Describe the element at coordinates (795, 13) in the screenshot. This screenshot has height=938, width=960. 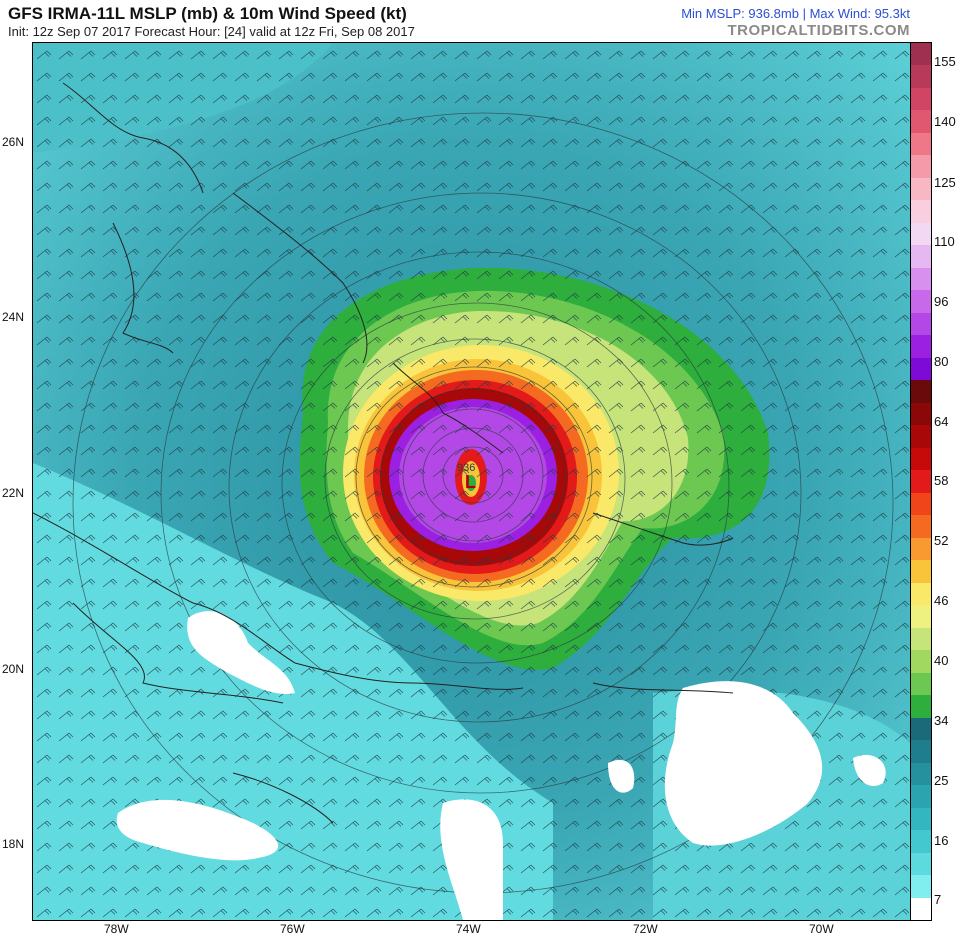
I see `storm-stats: Min MSLP: 936.8mb | Max Wind: 95.3kt` at that location.